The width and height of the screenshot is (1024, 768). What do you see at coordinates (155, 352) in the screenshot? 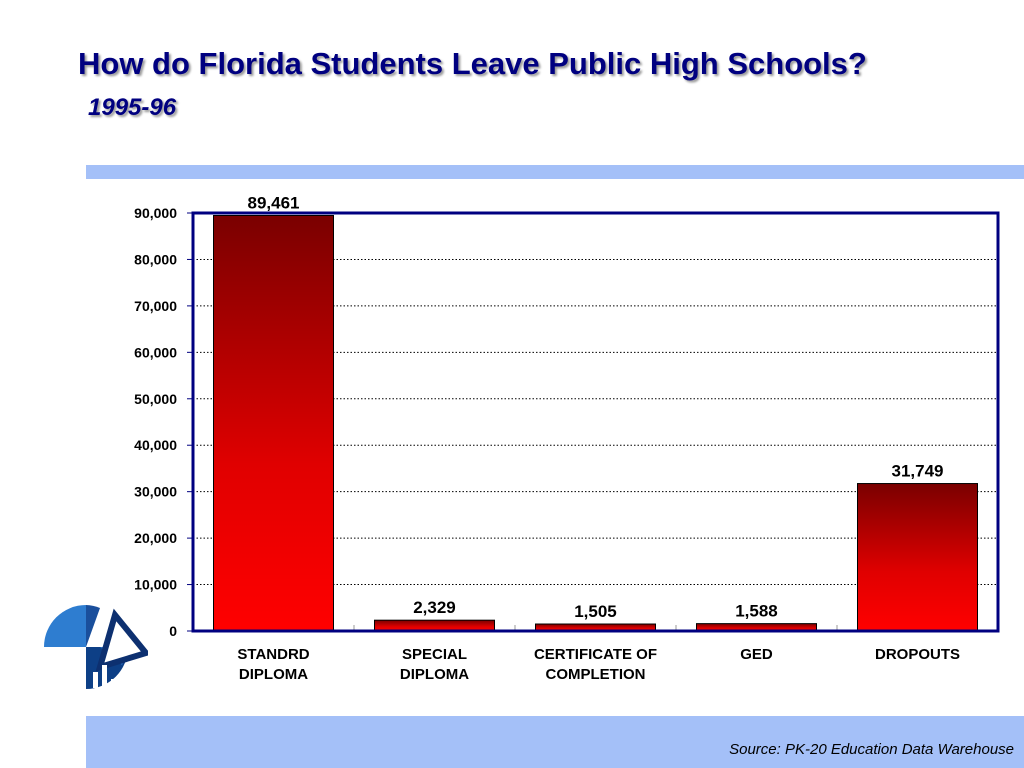
I see `y-tick-label: 60,000` at bounding box center [155, 352].